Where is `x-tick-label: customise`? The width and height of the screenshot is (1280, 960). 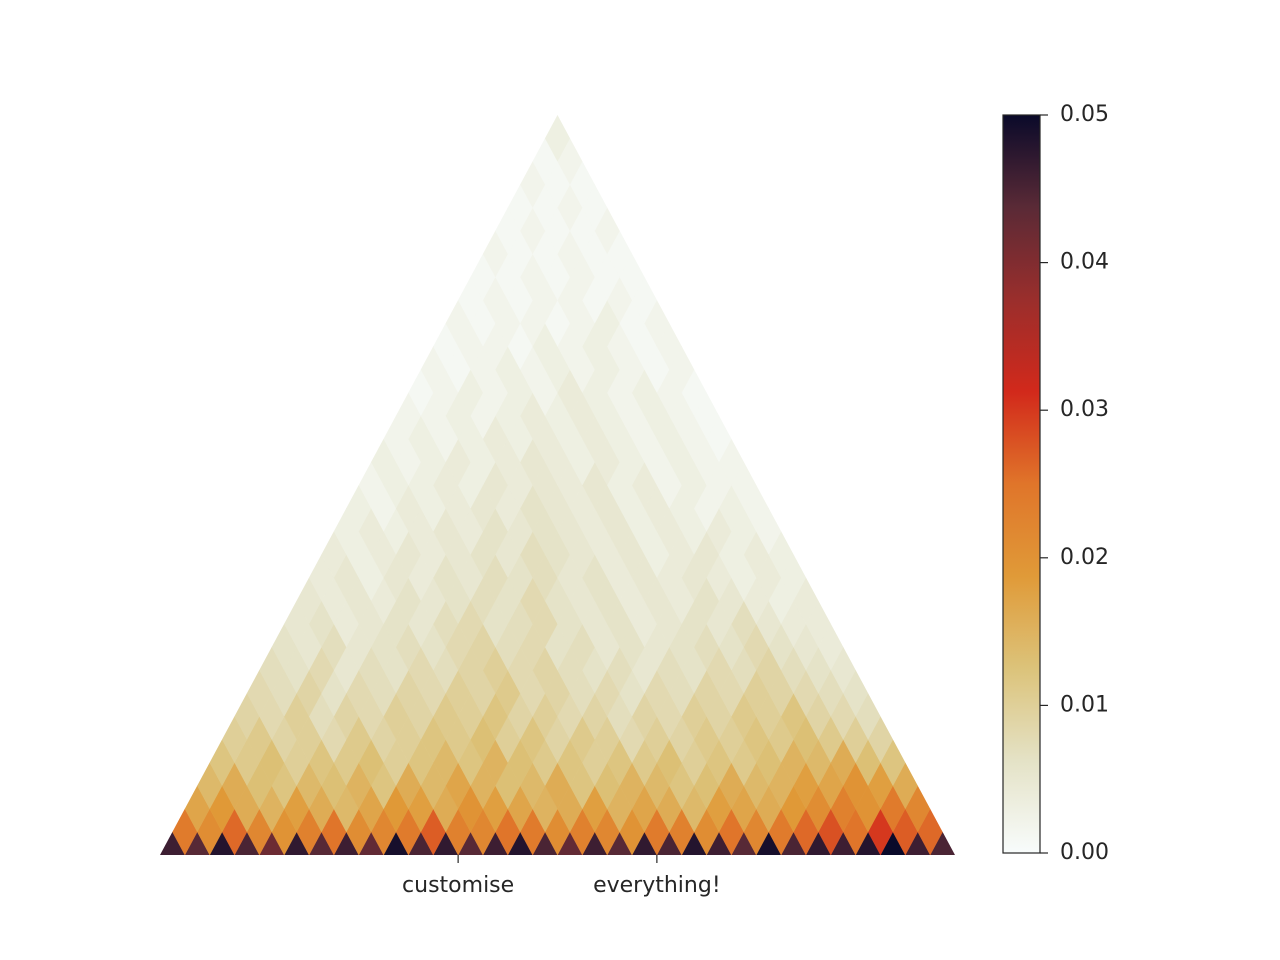 x-tick-label: customise is located at coordinates (458, 885).